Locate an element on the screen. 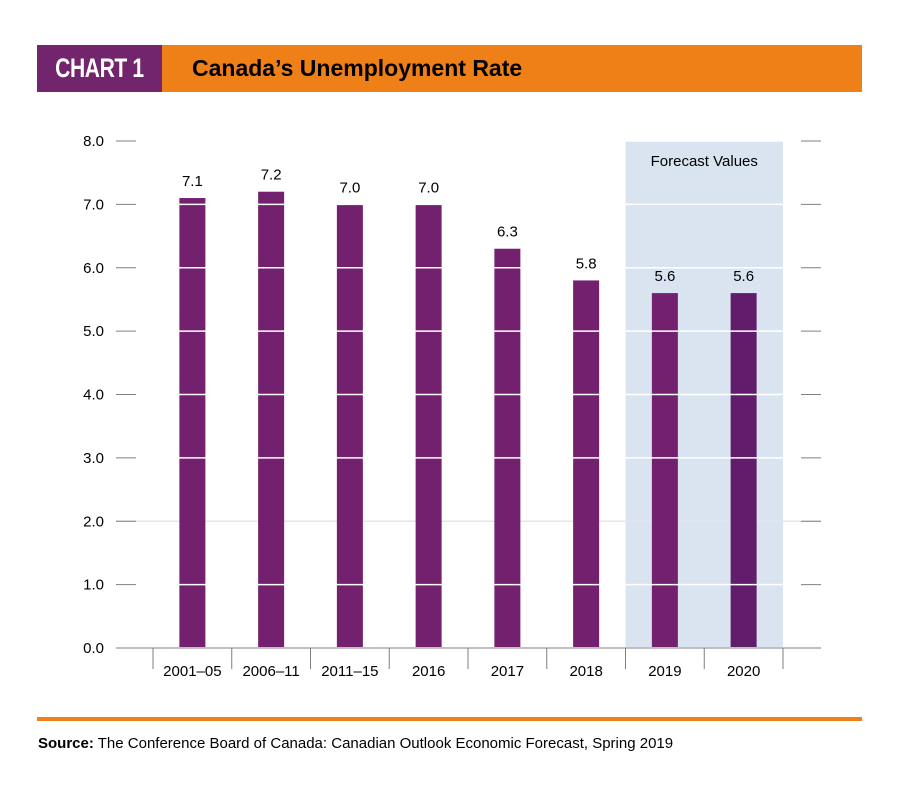 The image size is (900, 793). x-tick-label: 2020 is located at coordinates (743, 671).